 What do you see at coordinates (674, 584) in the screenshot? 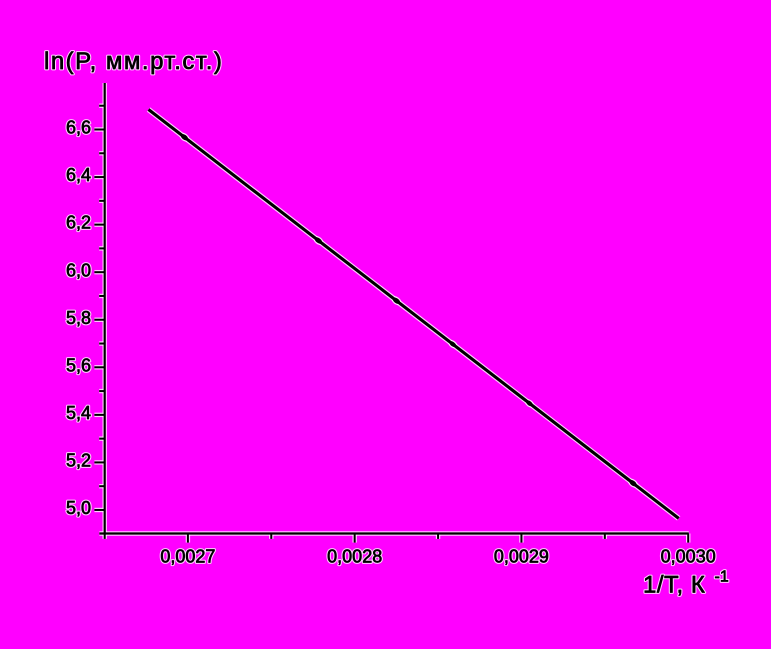
I see `svg-text: 1/T, К` at bounding box center [674, 584].